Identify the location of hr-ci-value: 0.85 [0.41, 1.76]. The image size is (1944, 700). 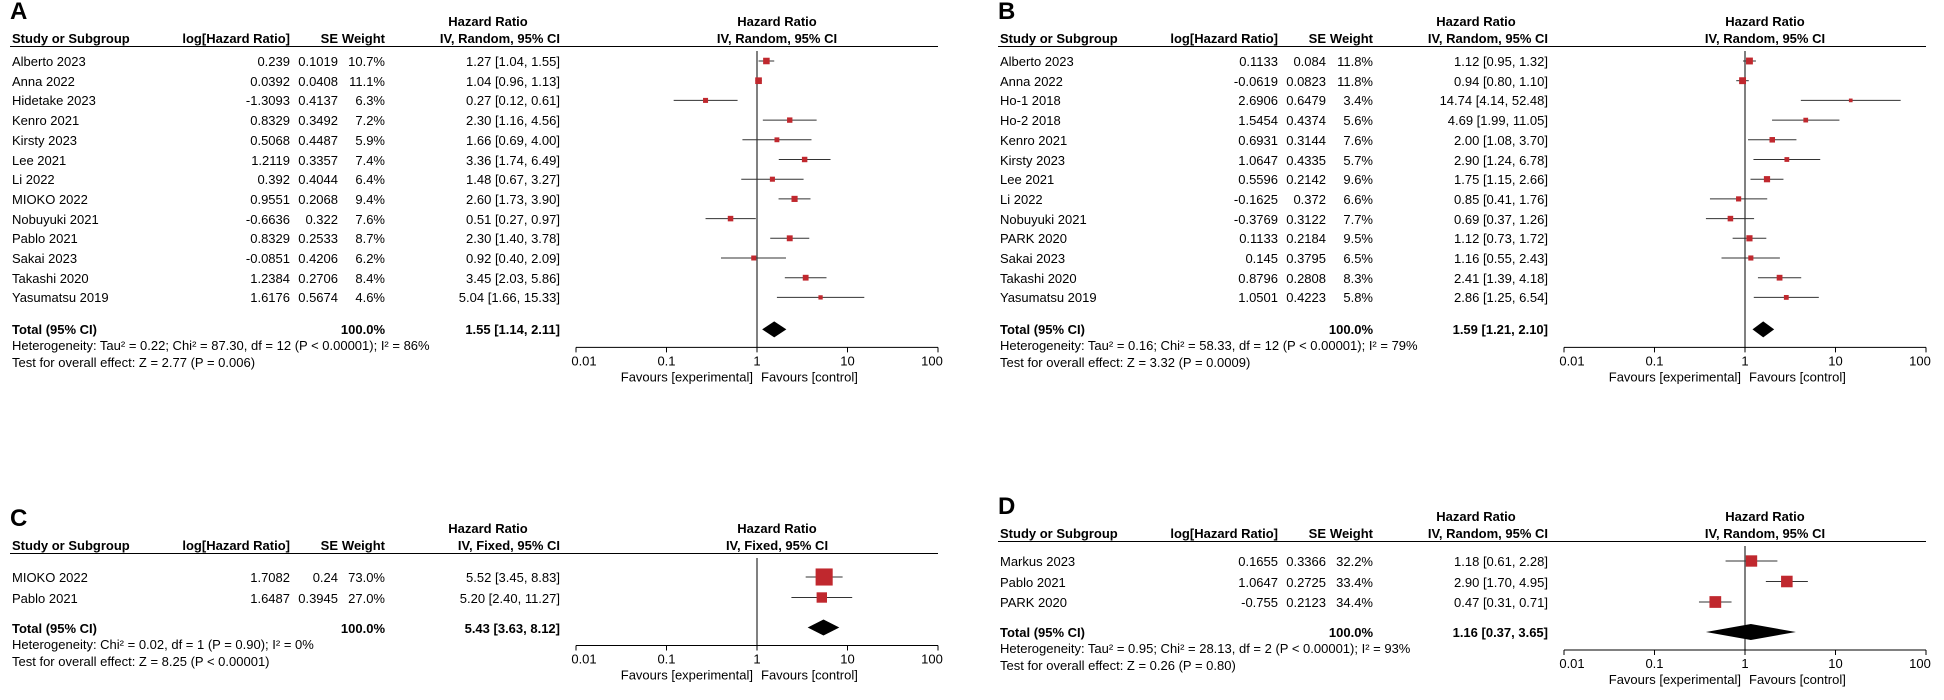
(1501, 199).